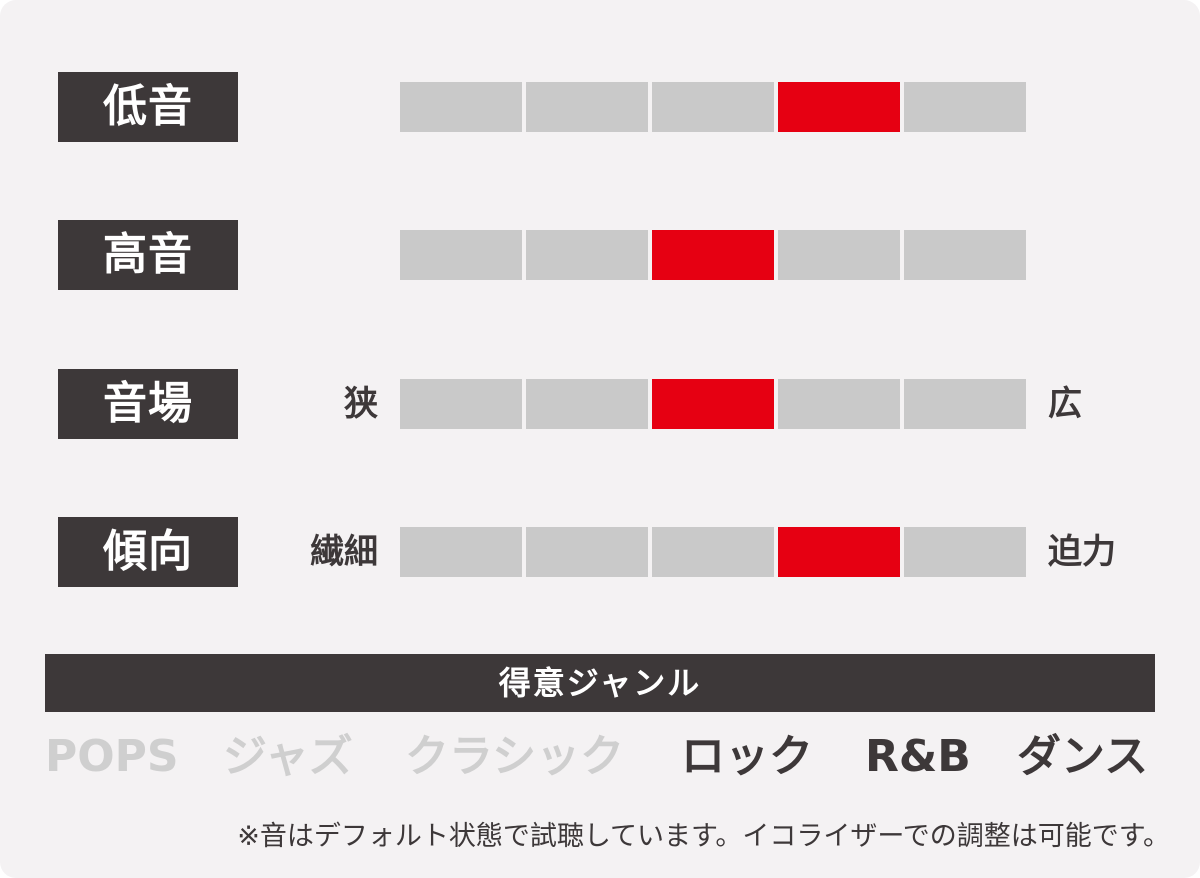  Describe the element at coordinates (148, 107) in the screenshot. I see `row-label: 低音` at that location.